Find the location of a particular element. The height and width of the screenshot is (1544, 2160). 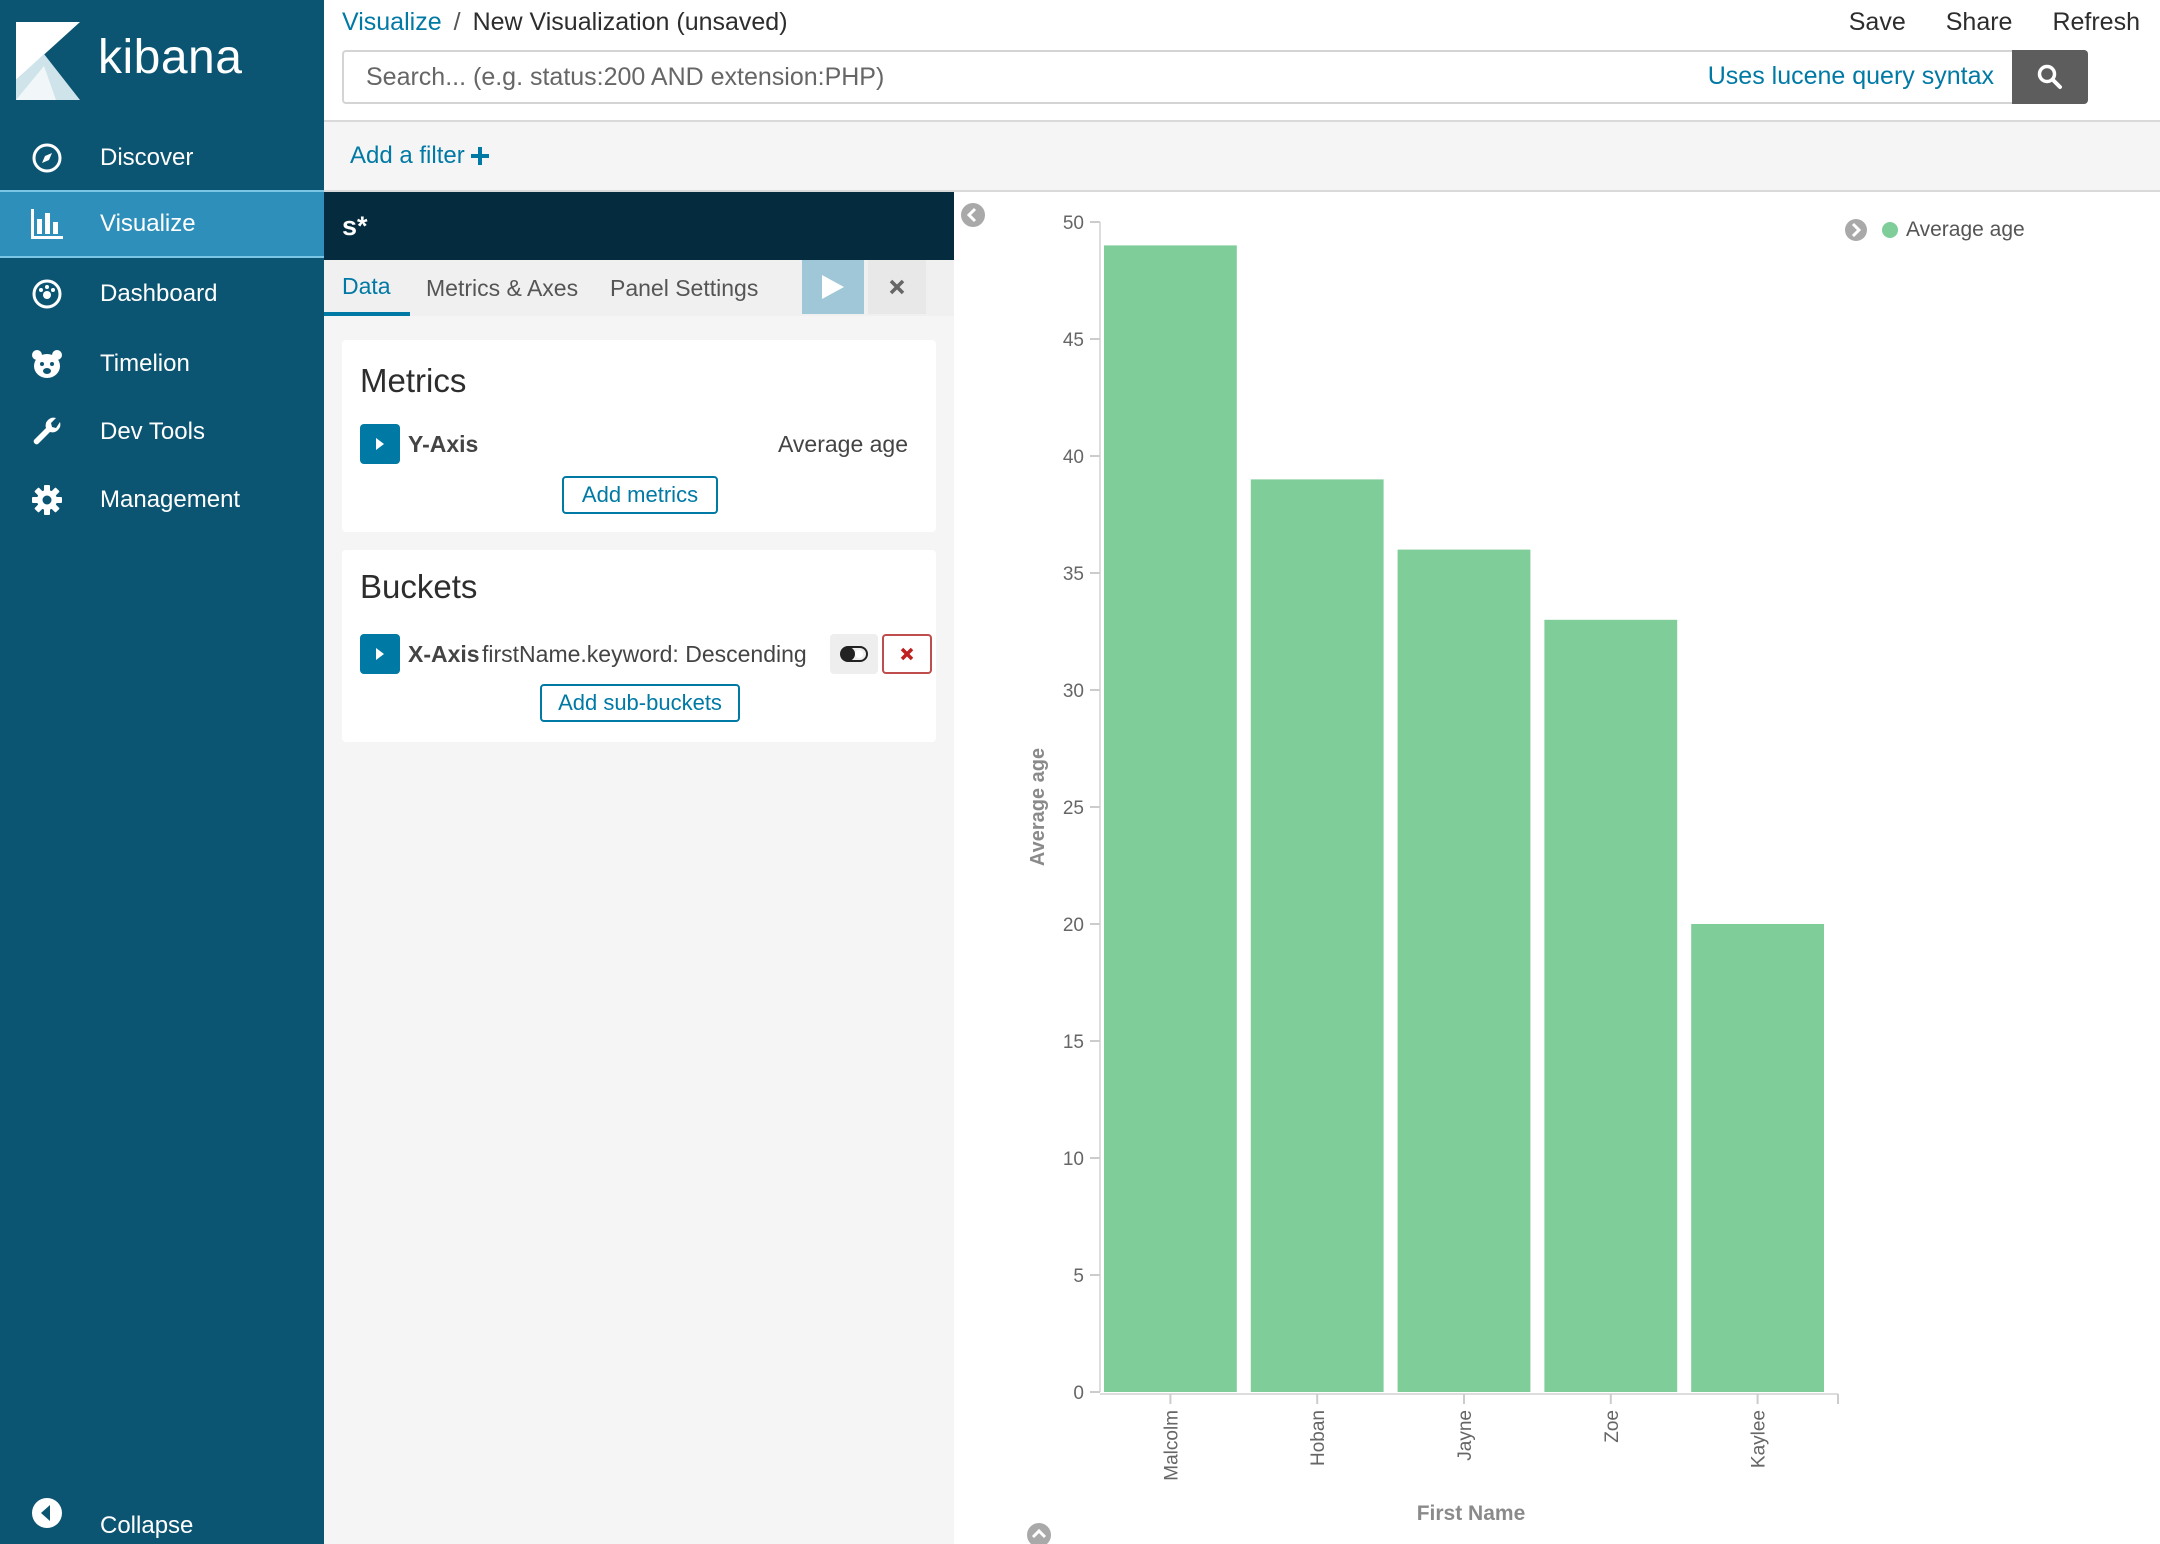

top-actions: Save Share Refresh is located at coordinates (1994, 22).